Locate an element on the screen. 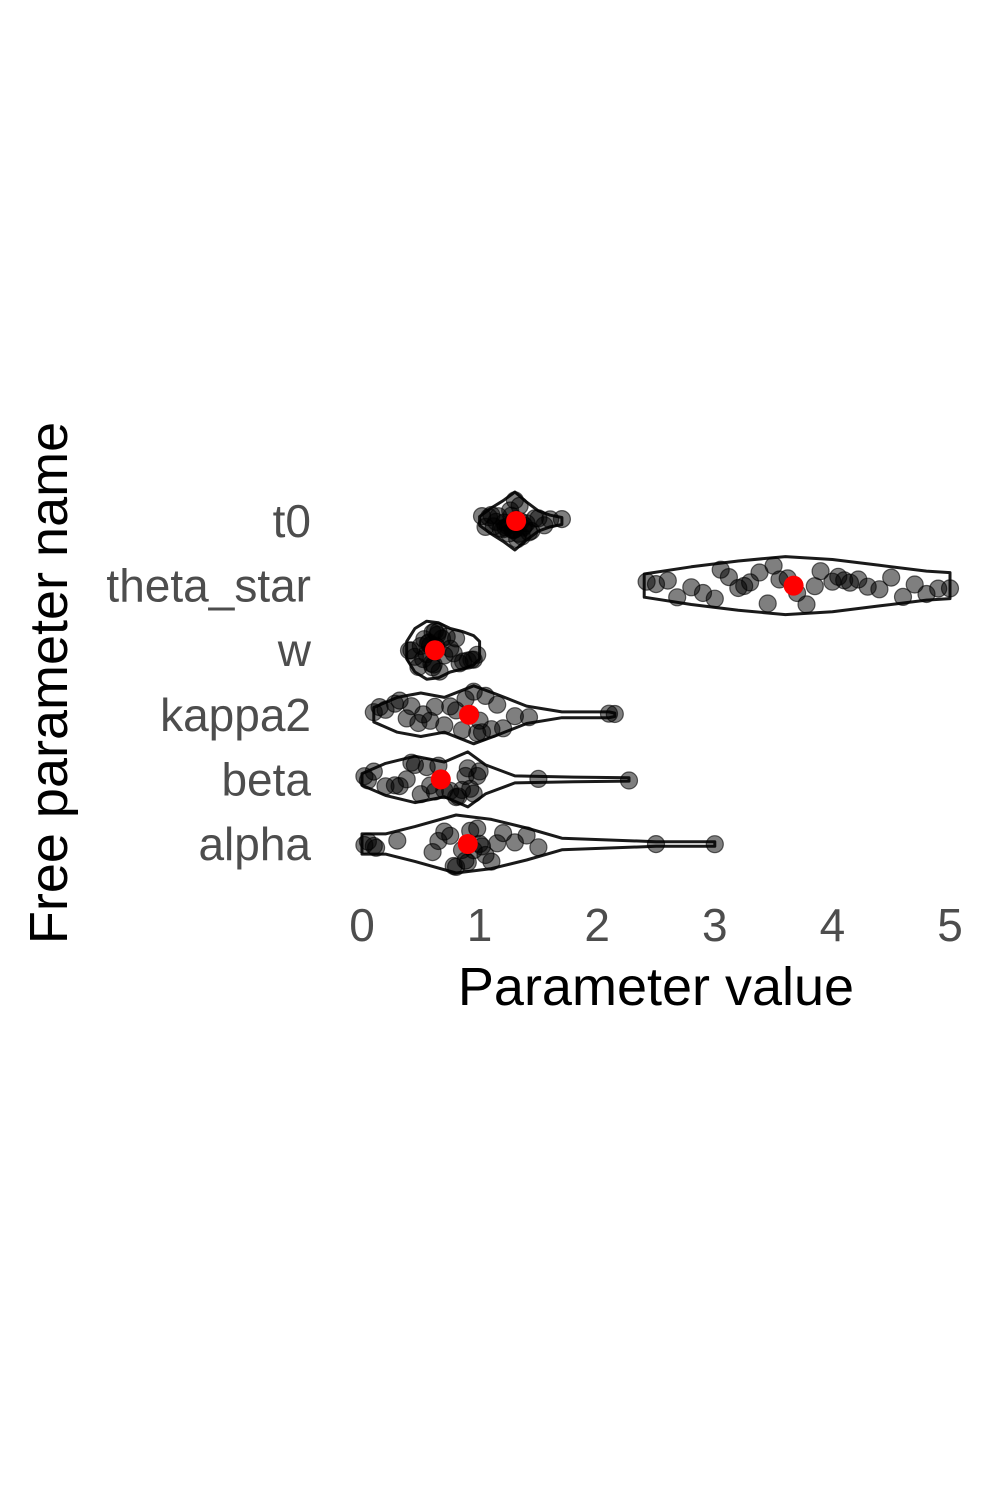  mean-marker-theta_star is located at coordinates (793, 585).